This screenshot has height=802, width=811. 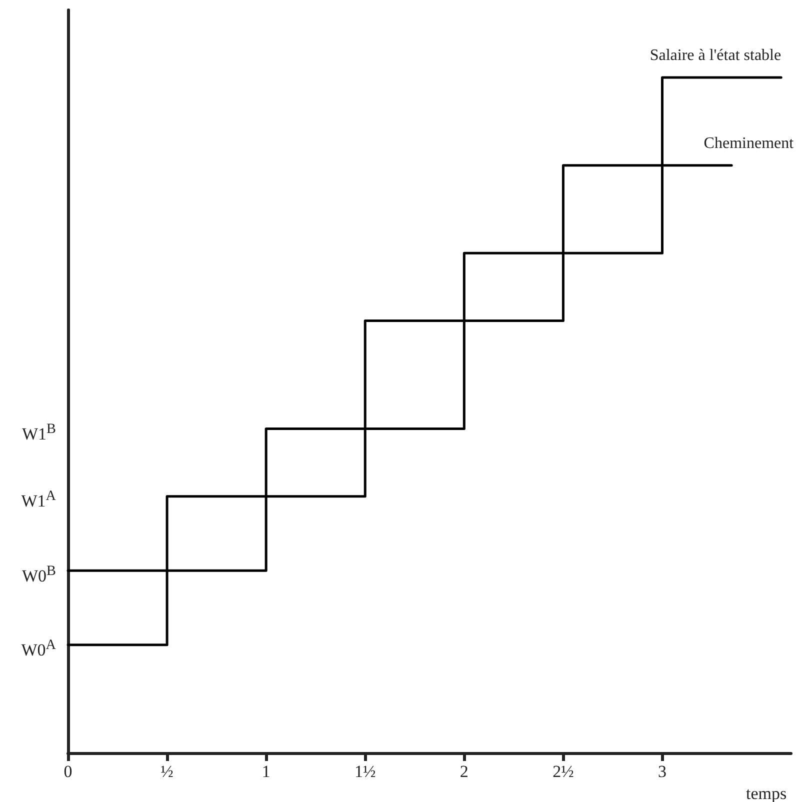 What do you see at coordinates (365, 771) in the screenshot?
I see `x-tick-label: 1½` at bounding box center [365, 771].